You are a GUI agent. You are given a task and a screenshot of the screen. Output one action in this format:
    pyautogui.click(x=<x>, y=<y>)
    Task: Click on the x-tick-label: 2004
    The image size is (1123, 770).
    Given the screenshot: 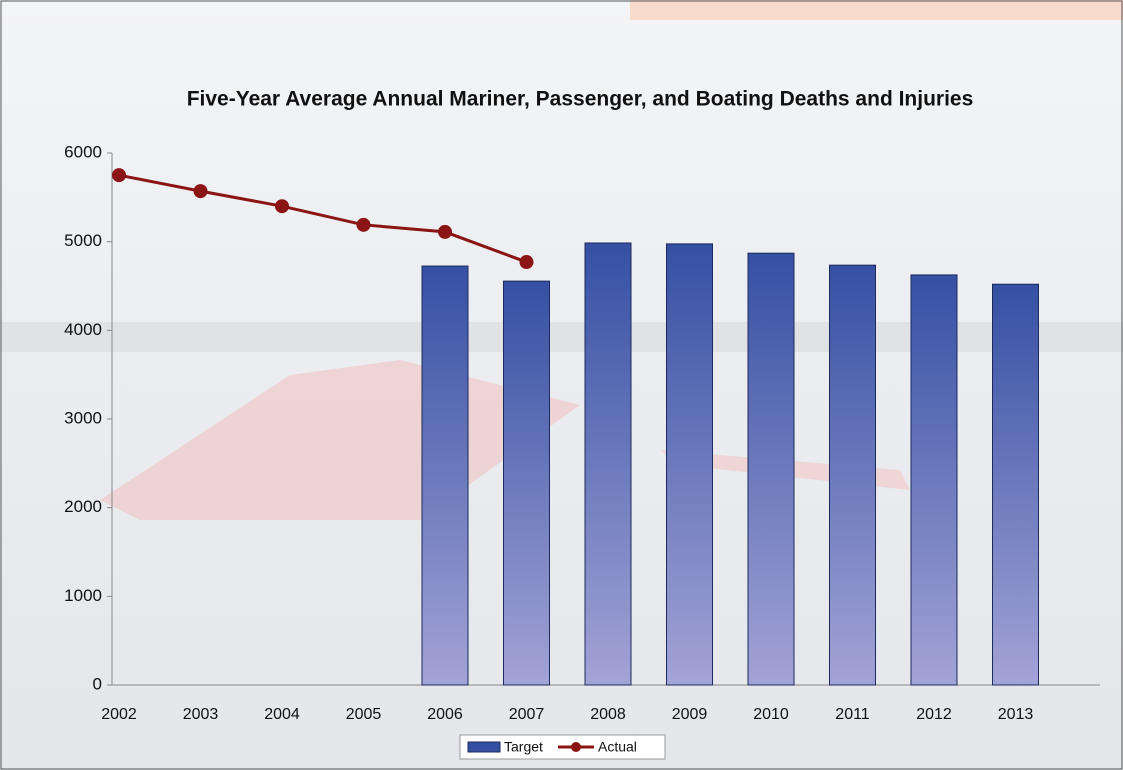 What is the action you would take?
    pyautogui.click(x=282, y=714)
    